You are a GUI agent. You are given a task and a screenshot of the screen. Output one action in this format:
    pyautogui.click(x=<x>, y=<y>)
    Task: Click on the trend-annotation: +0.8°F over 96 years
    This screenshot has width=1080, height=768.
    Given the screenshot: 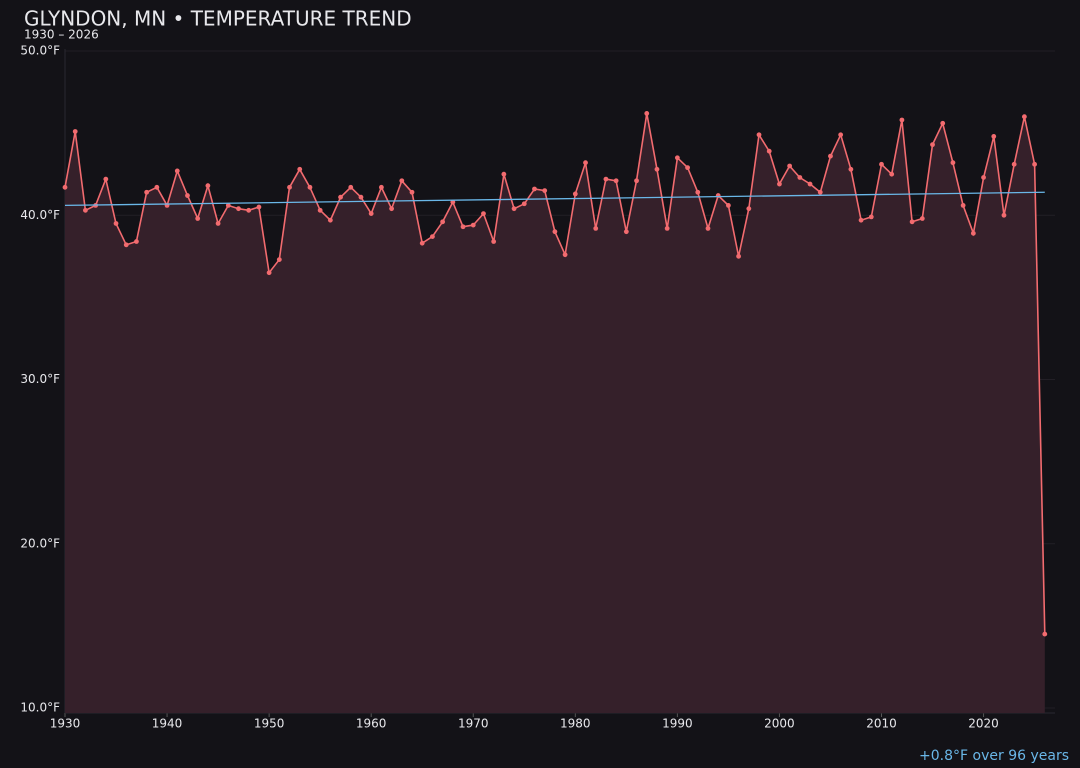 What is the action you would take?
    pyautogui.click(x=994, y=756)
    